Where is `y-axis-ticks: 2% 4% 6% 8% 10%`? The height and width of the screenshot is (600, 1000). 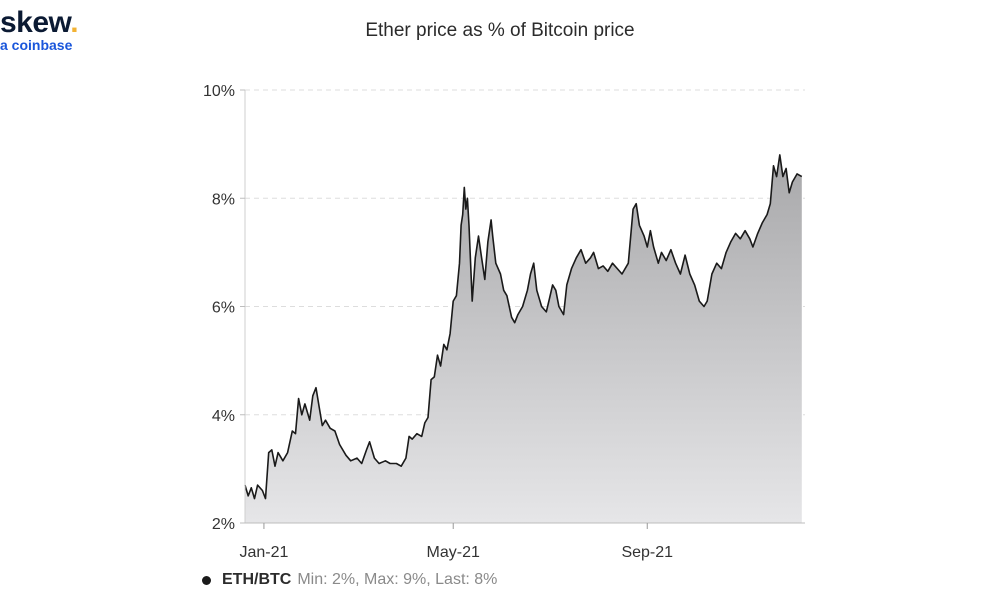
y-axis-ticks: 2% 4% 6% 8% 10% is located at coordinates (224, 308).